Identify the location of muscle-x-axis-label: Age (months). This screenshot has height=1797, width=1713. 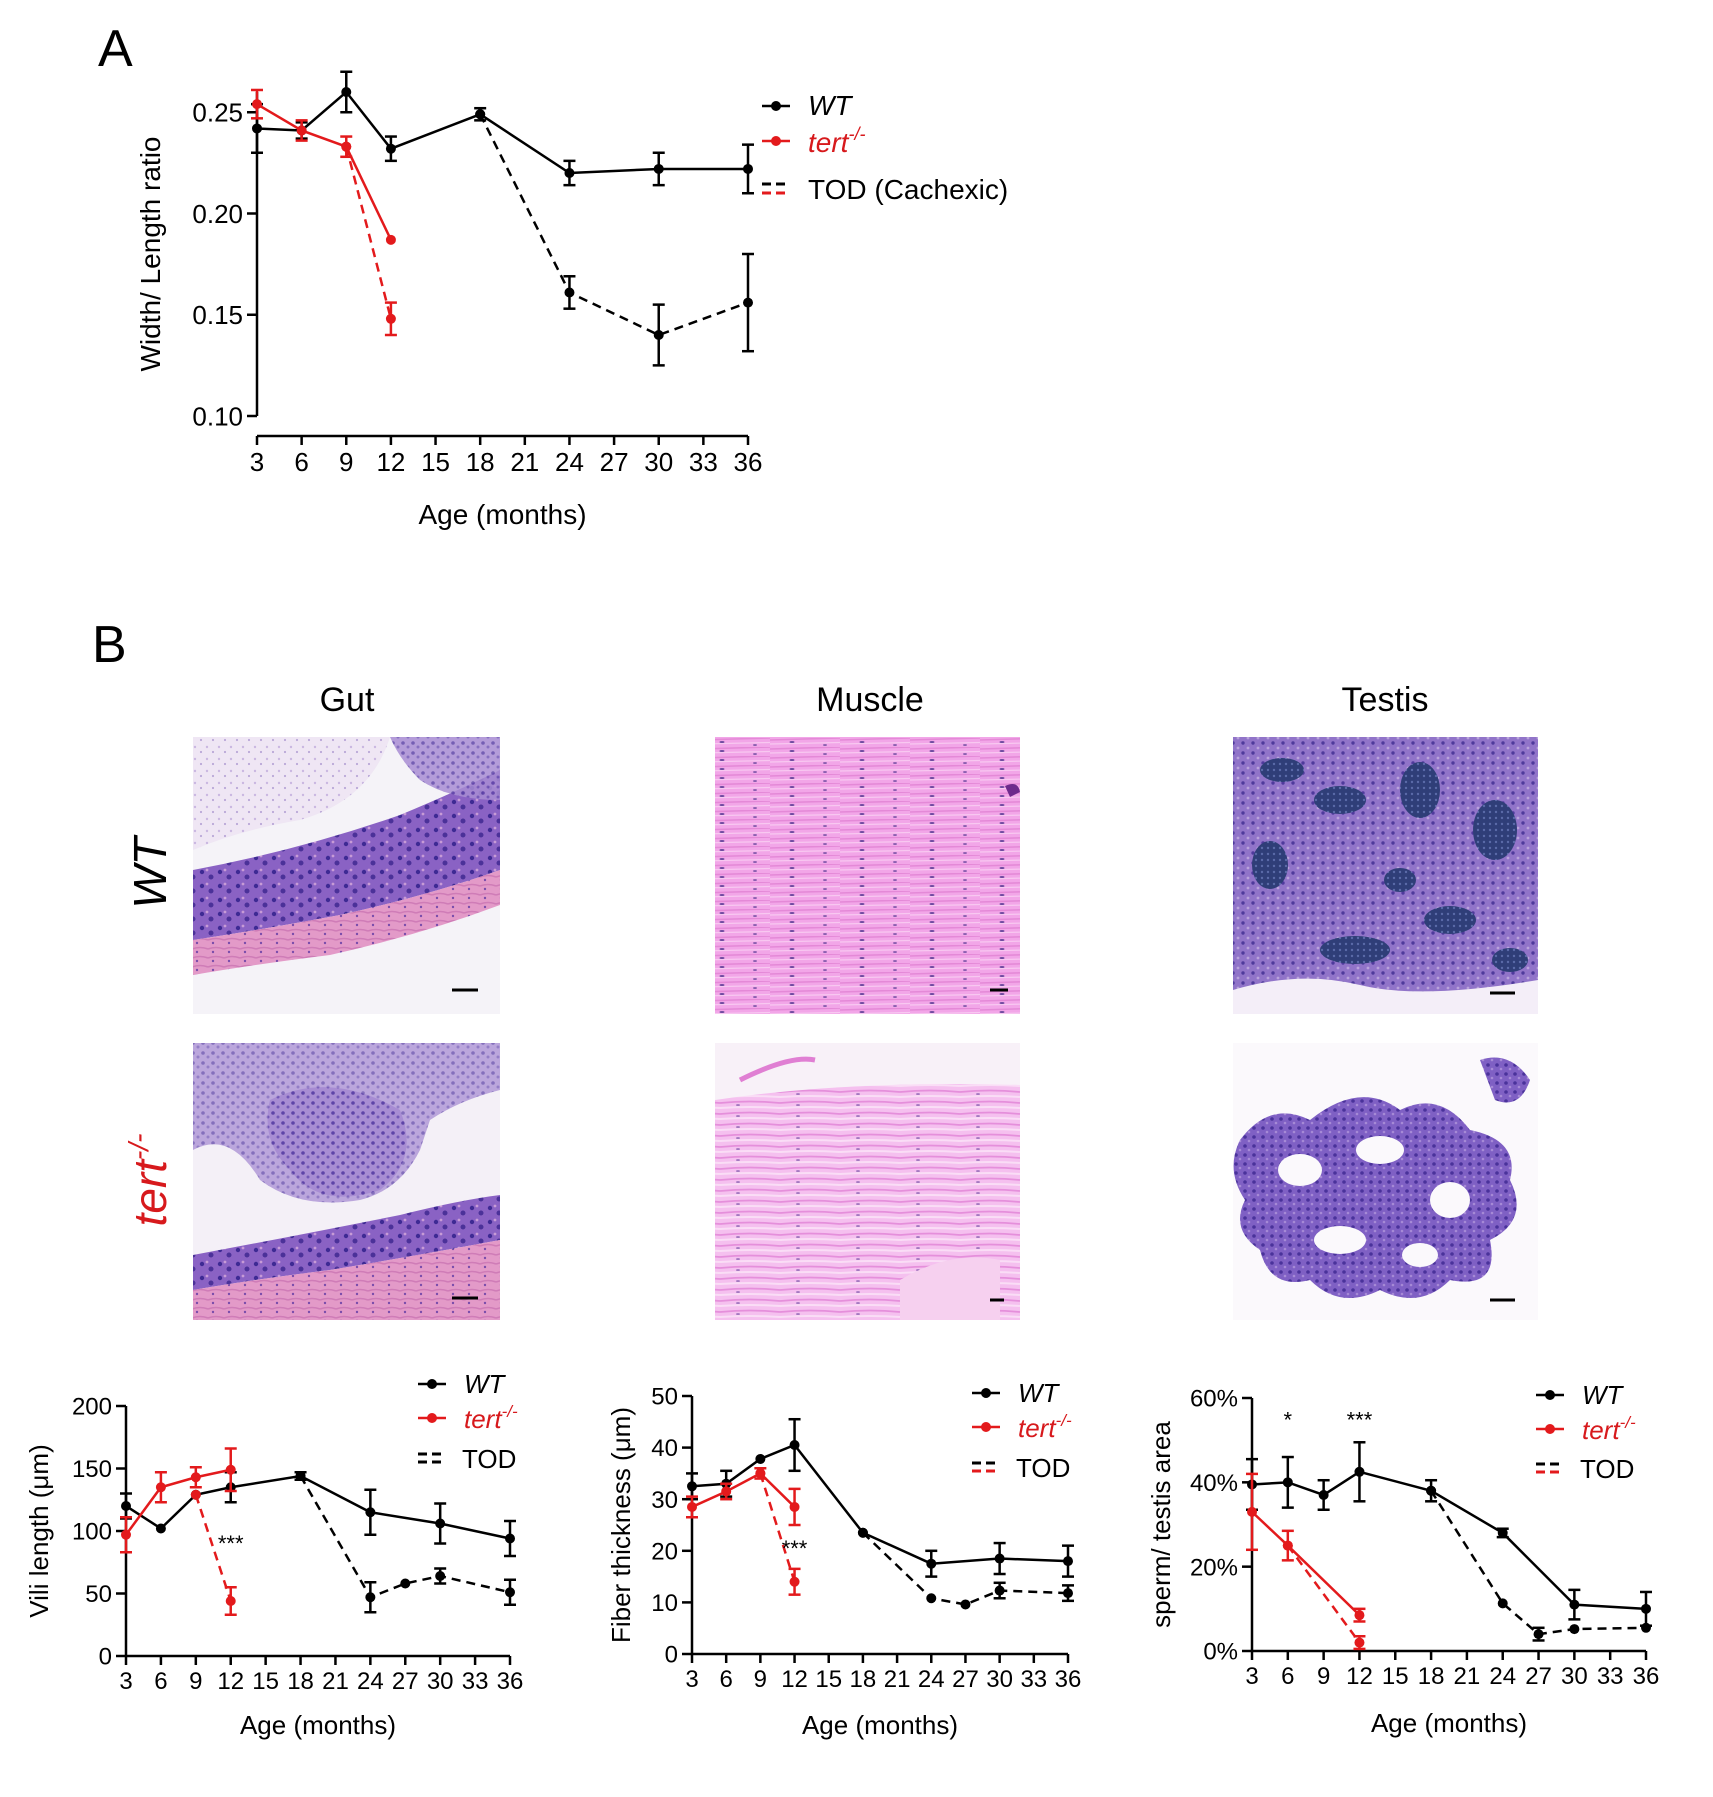
(880, 1725).